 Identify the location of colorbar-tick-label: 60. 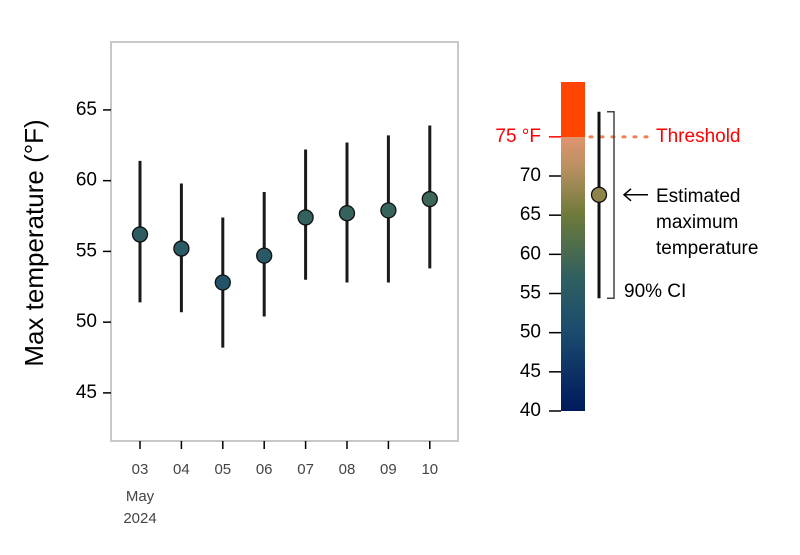
(530, 253).